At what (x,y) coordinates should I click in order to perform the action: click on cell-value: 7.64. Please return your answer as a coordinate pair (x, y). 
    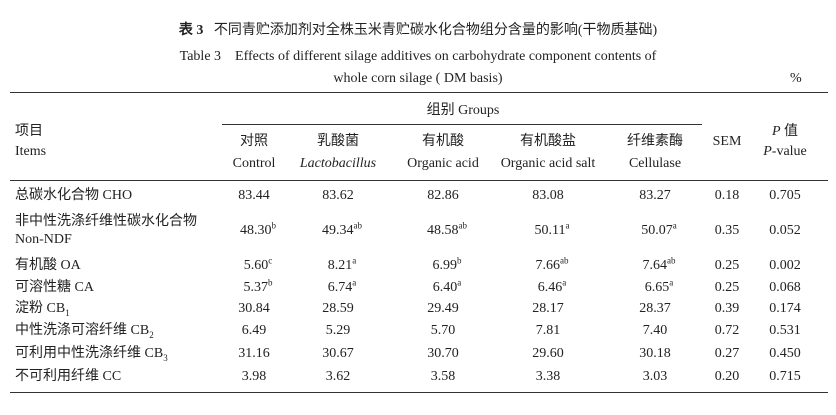
    Looking at the image, I should click on (655, 265).